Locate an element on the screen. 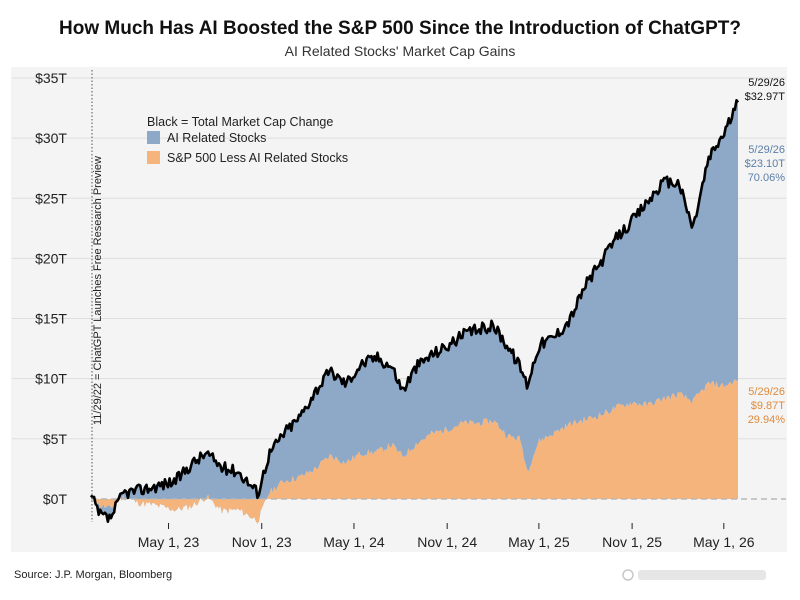 This screenshot has height=600, width=800. x-tick-label: Nov 1, 25 is located at coordinates (632, 542).